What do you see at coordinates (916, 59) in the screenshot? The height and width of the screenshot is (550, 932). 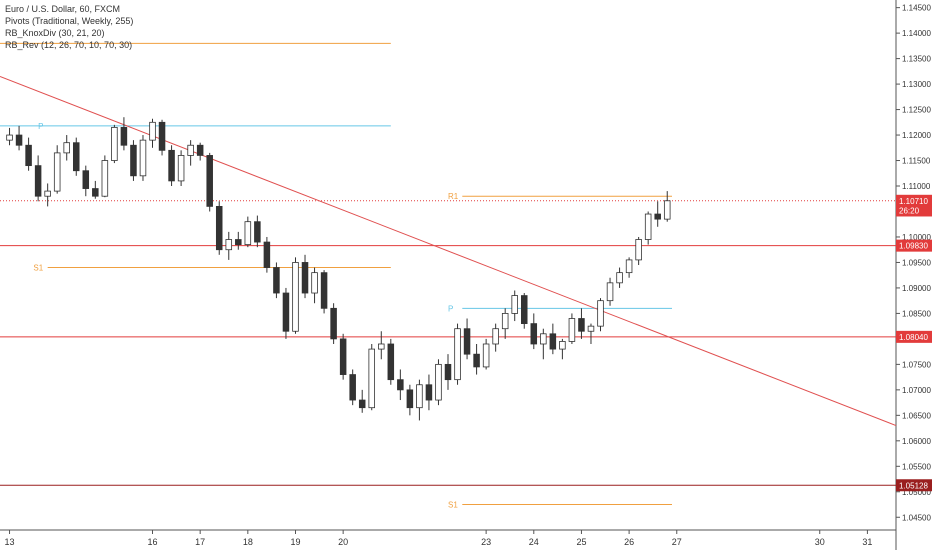 I see `y-tick-label: 1.13500` at bounding box center [916, 59].